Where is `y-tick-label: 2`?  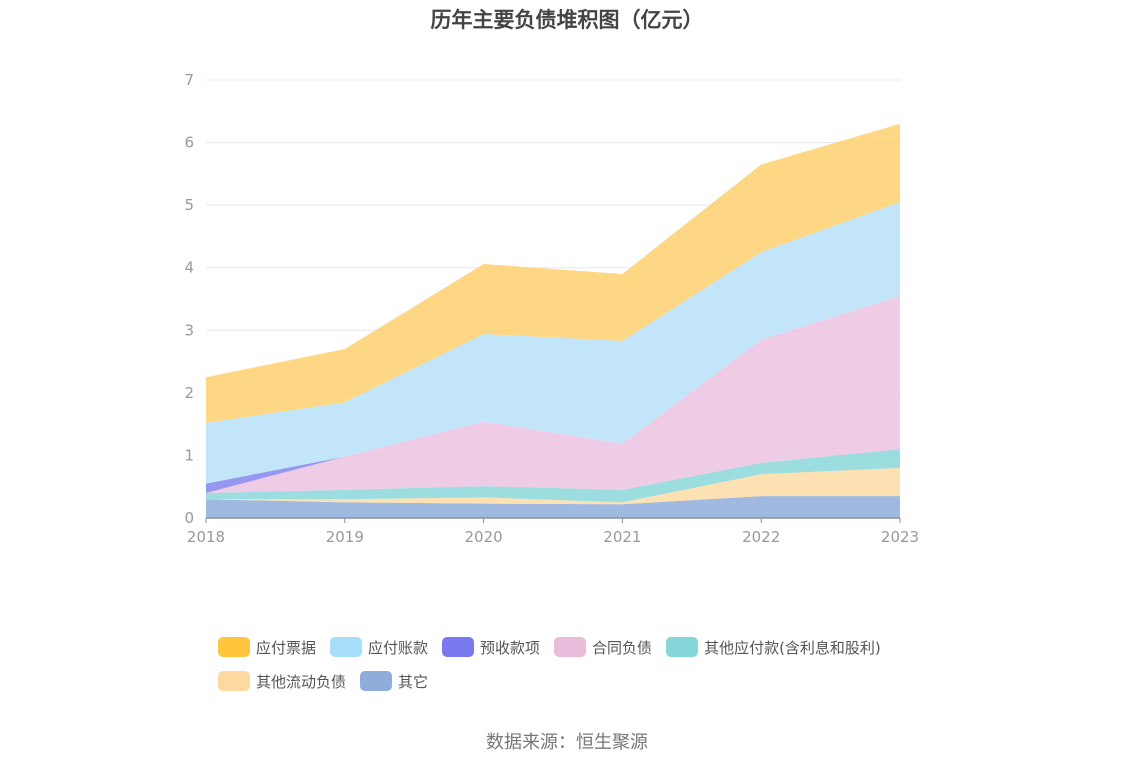
y-tick-label: 2 is located at coordinates (189, 393).